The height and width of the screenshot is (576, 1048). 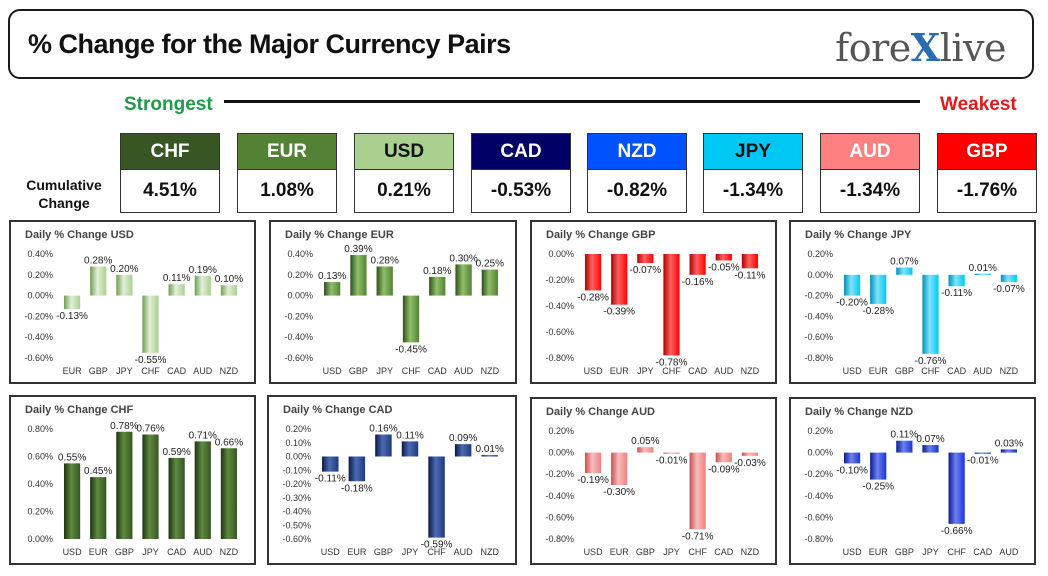 I want to click on data-label: 0.45%, so click(x=98, y=471).